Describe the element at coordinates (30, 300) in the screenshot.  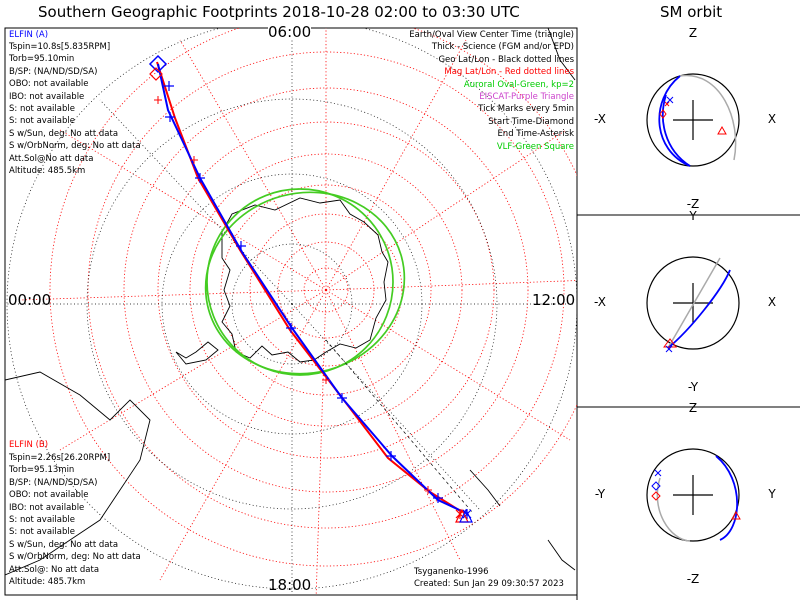
I see `hour-label-left: 00:00` at that location.